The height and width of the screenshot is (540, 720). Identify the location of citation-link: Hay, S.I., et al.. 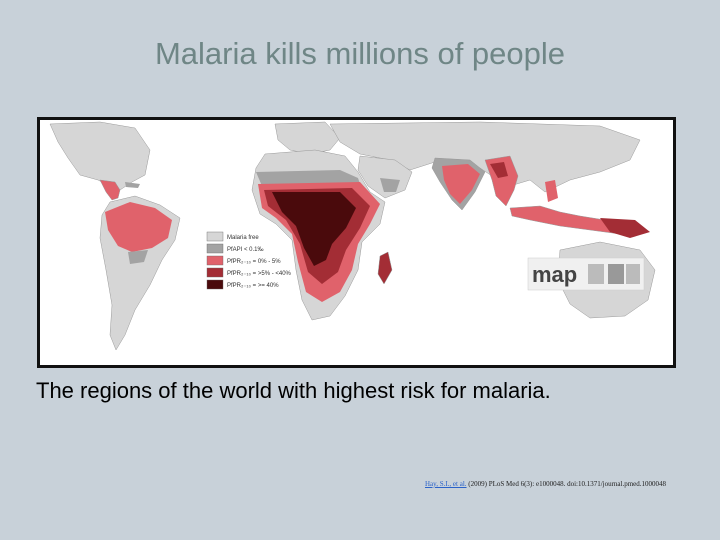
(446, 484).